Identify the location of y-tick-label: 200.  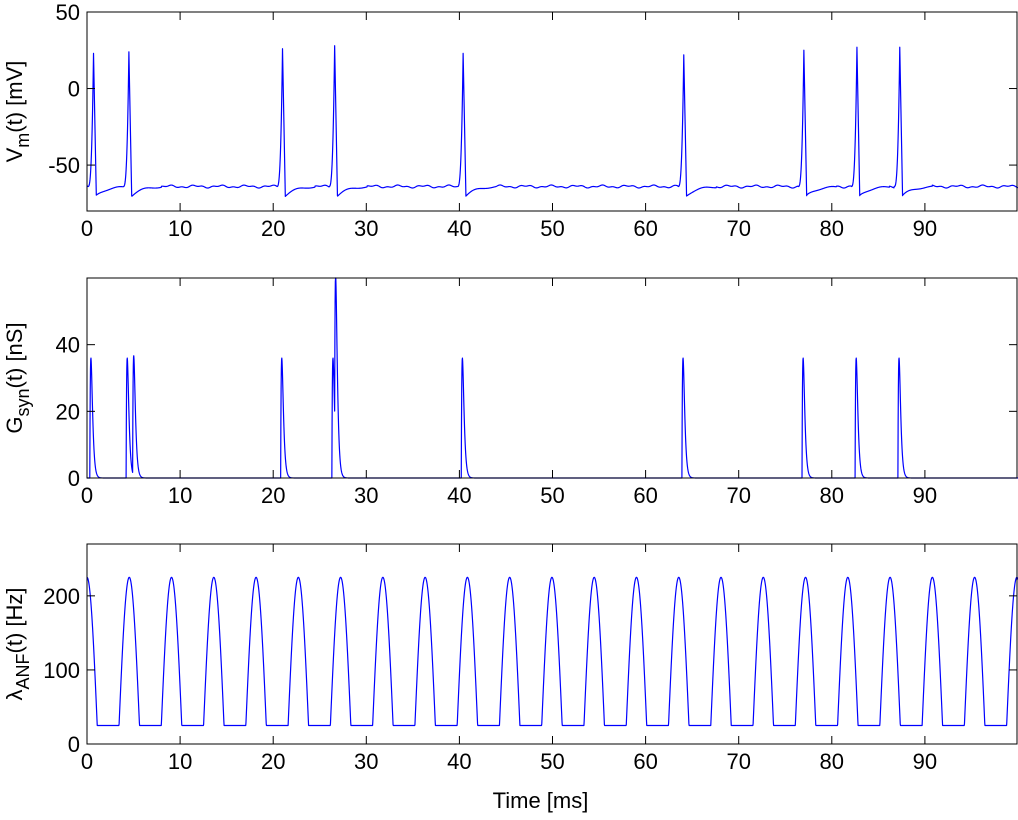
(61, 596).